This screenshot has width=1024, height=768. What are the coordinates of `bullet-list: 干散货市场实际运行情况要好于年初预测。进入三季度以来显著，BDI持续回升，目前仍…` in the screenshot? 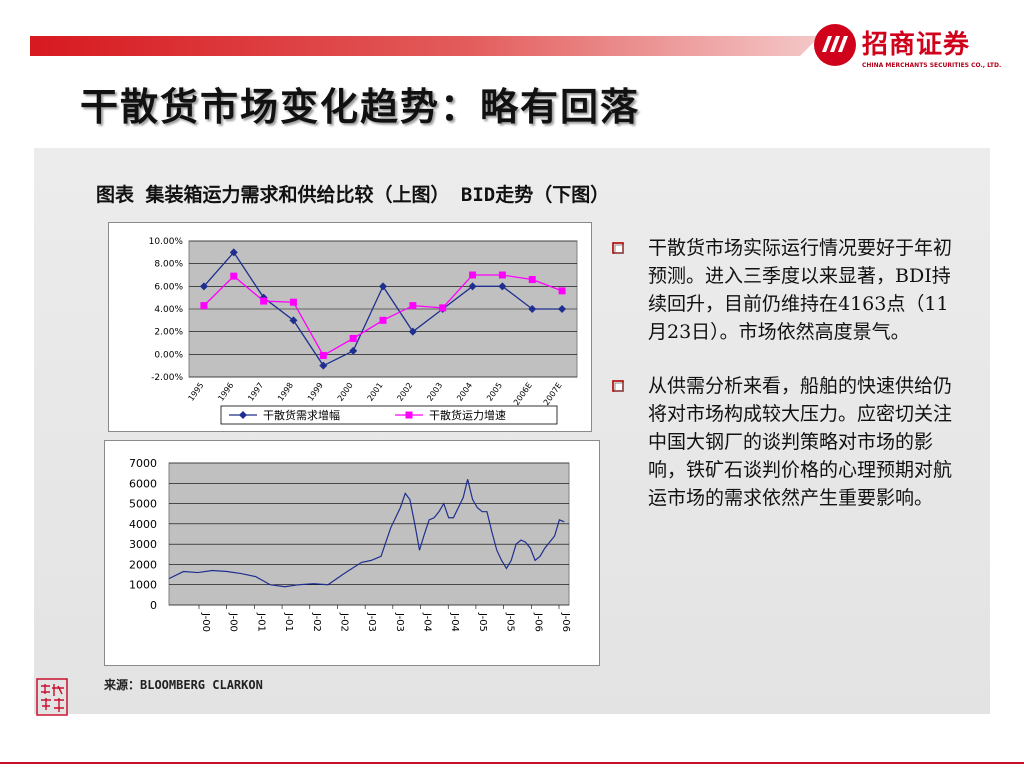 It's located at (787, 386).